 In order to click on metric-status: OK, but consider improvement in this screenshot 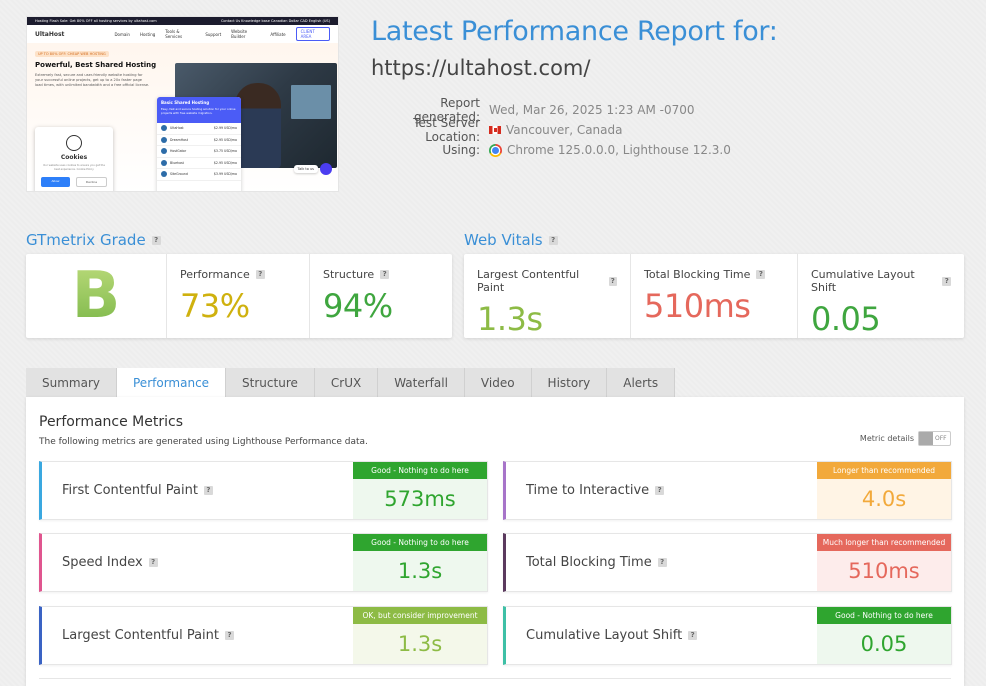, I will do `click(420, 615)`.